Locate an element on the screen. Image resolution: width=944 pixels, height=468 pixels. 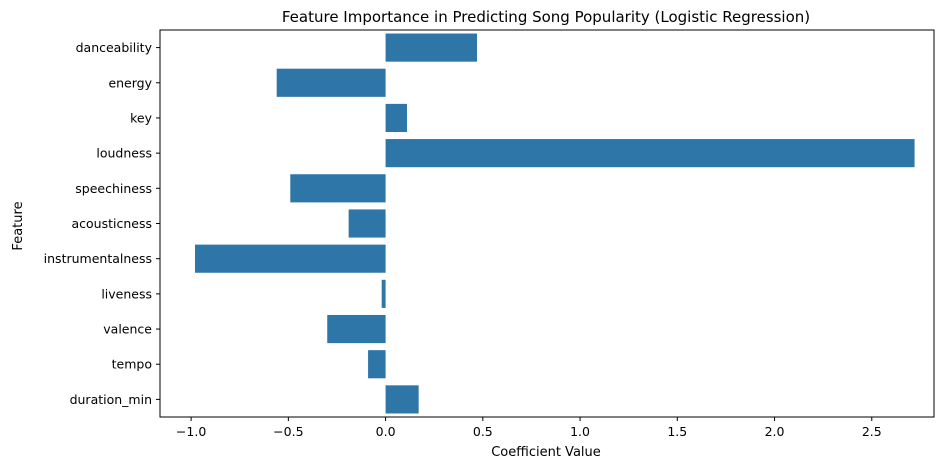
x-tick-label: 1.0 is located at coordinates (580, 431).